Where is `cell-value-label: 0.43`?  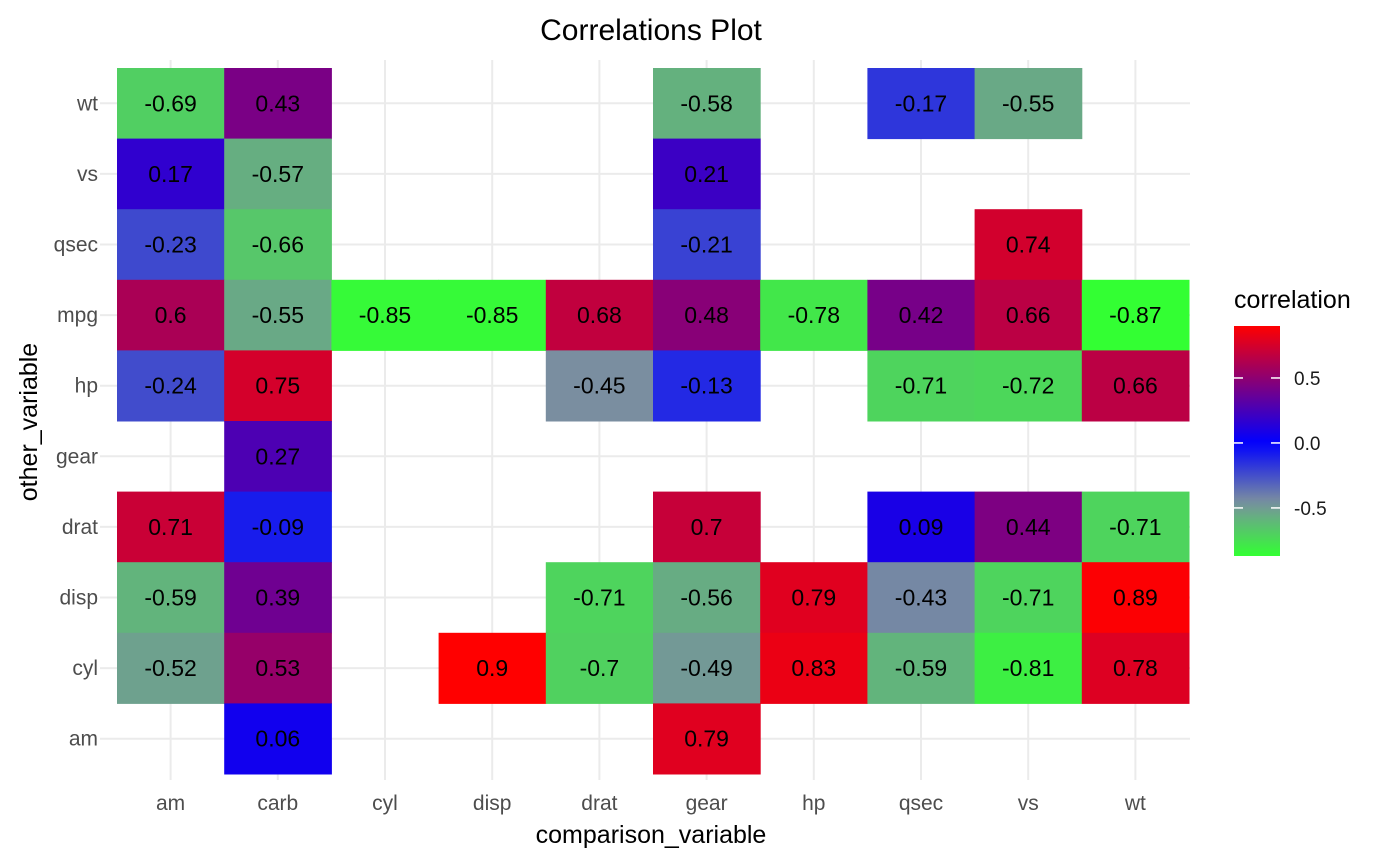
cell-value-label: 0.43 is located at coordinates (277, 103).